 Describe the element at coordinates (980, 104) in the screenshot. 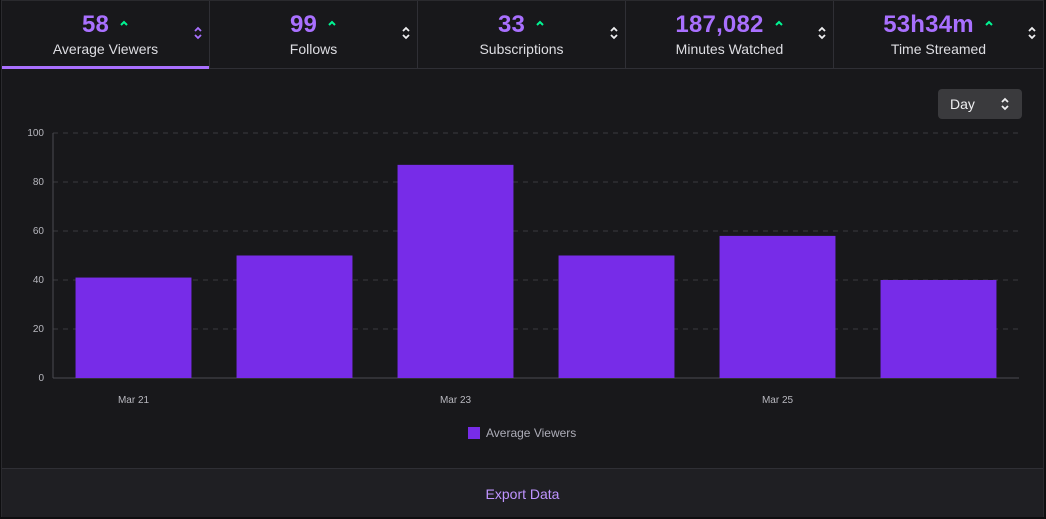

I see `range-select: Day` at that location.